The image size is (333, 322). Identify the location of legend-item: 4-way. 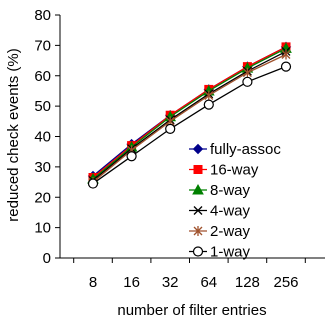
(220, 211).